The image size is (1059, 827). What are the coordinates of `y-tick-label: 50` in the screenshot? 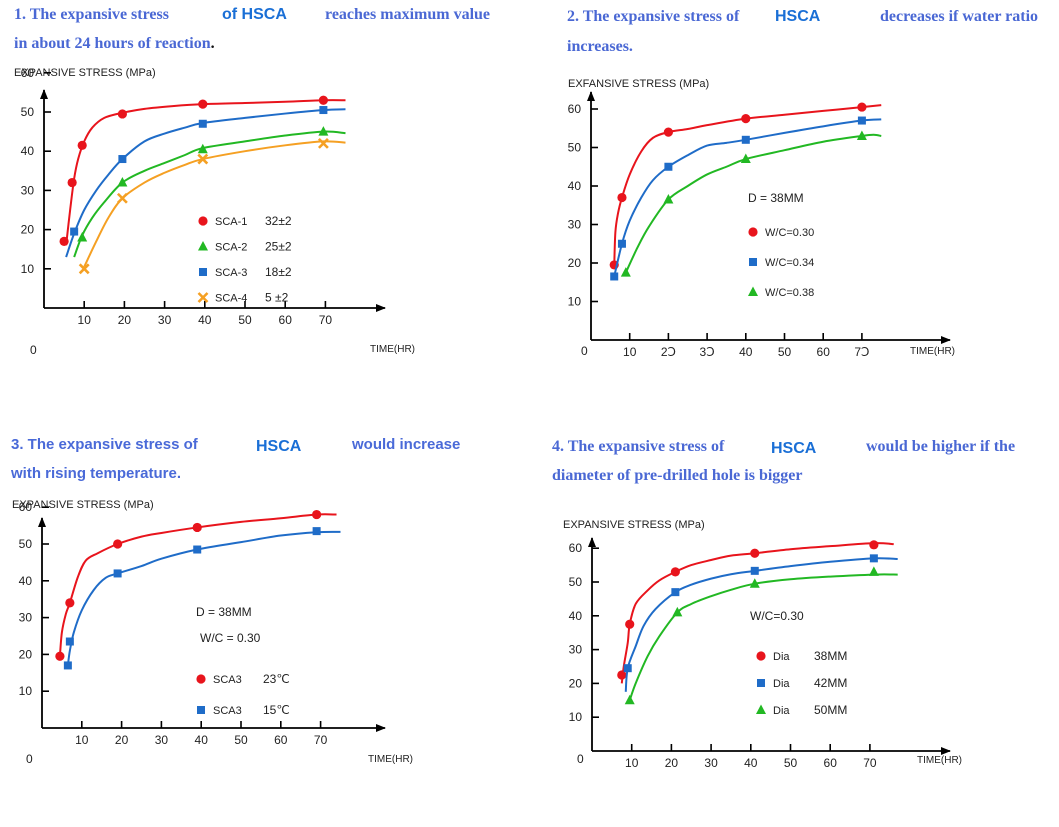 It's located at (28, 112).